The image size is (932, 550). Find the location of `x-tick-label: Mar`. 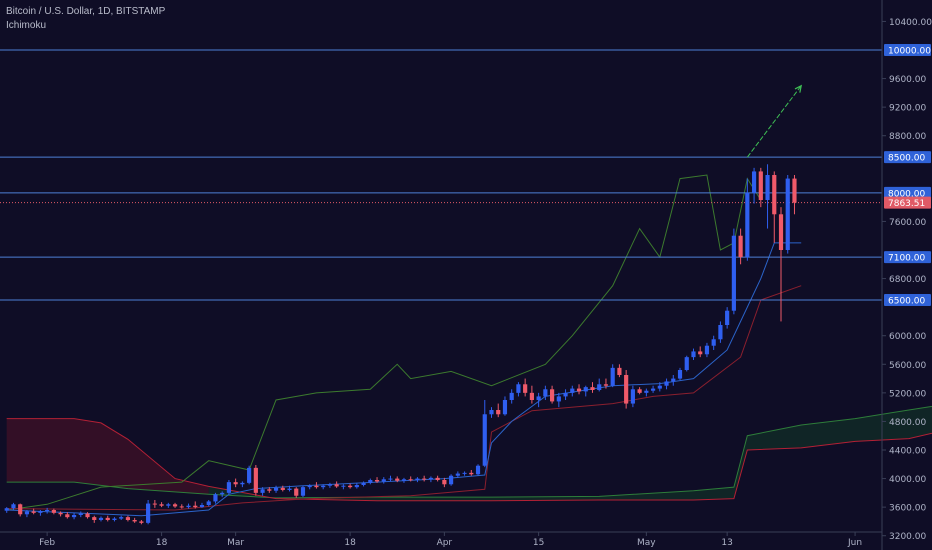

x-tick-label: Mar is located at coordinates (235, 543).